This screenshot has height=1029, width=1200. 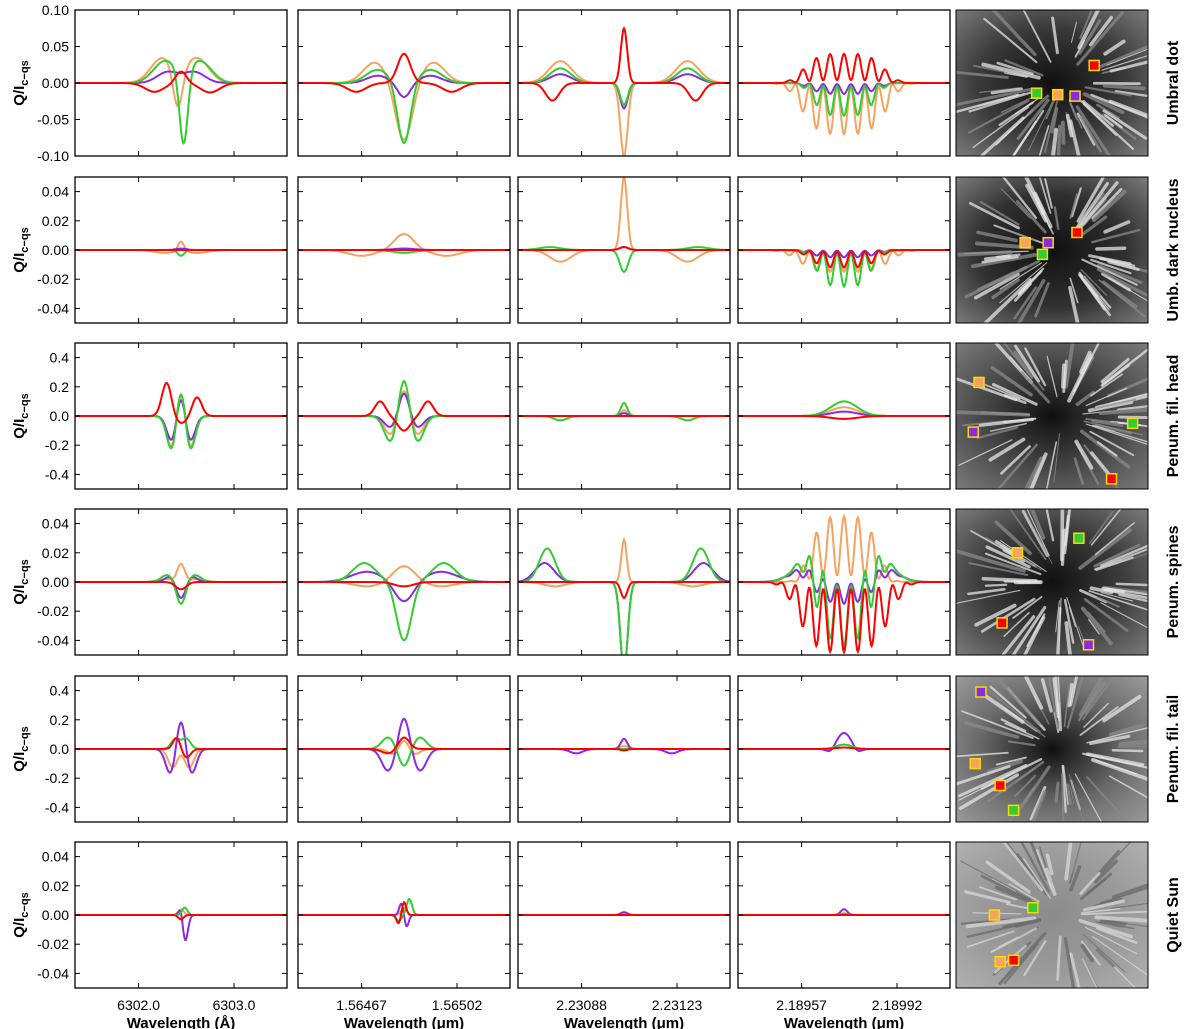 I want to click on x-tick-label: 6303.0, so click(x=234, y=1005).